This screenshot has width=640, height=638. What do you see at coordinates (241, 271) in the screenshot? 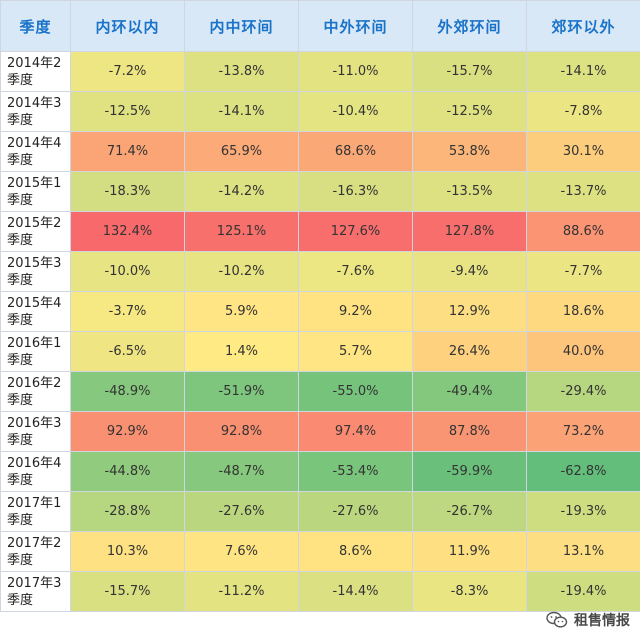
I see `heat-cell: -10.2%` at bounding box center [241, 271].